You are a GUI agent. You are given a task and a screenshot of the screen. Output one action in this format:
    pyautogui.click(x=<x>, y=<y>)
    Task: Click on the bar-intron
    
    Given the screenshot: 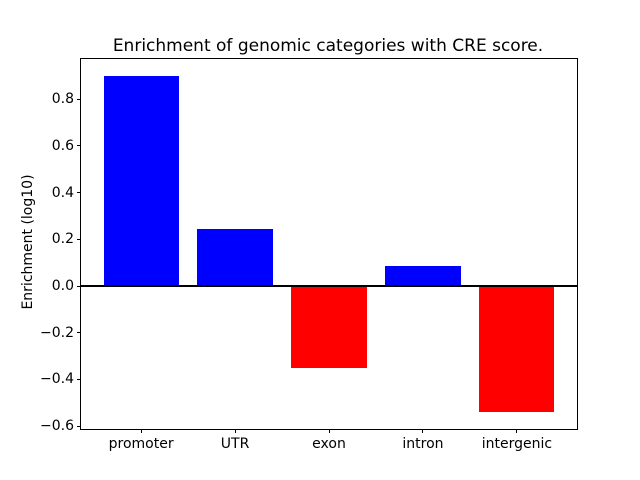 What is the action you would take?
    pyautogui.click(x=423, y=276)
    